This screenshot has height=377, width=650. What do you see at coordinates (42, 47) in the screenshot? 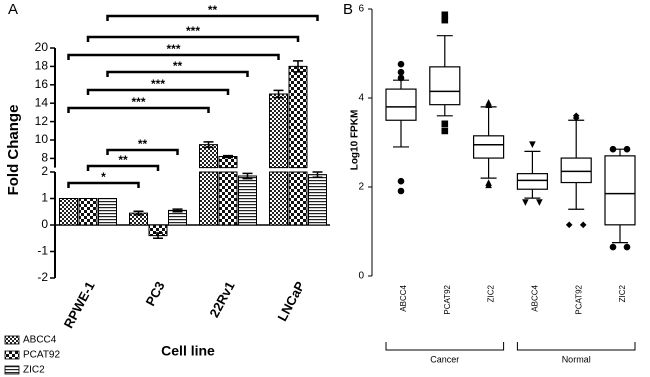
I see `y-tick-label: 20` at bounding box center [42, 47].